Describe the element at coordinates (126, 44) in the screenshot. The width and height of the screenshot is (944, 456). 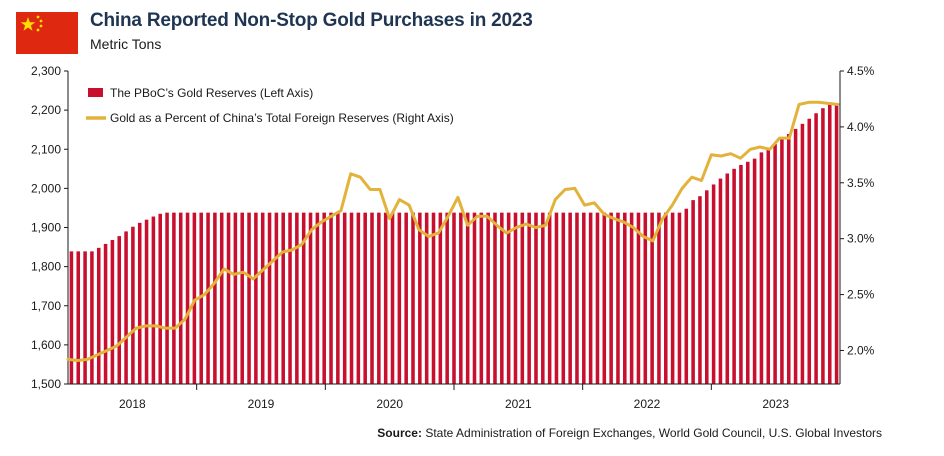
I see `chart-subtitle: Metric Tons` at that location.